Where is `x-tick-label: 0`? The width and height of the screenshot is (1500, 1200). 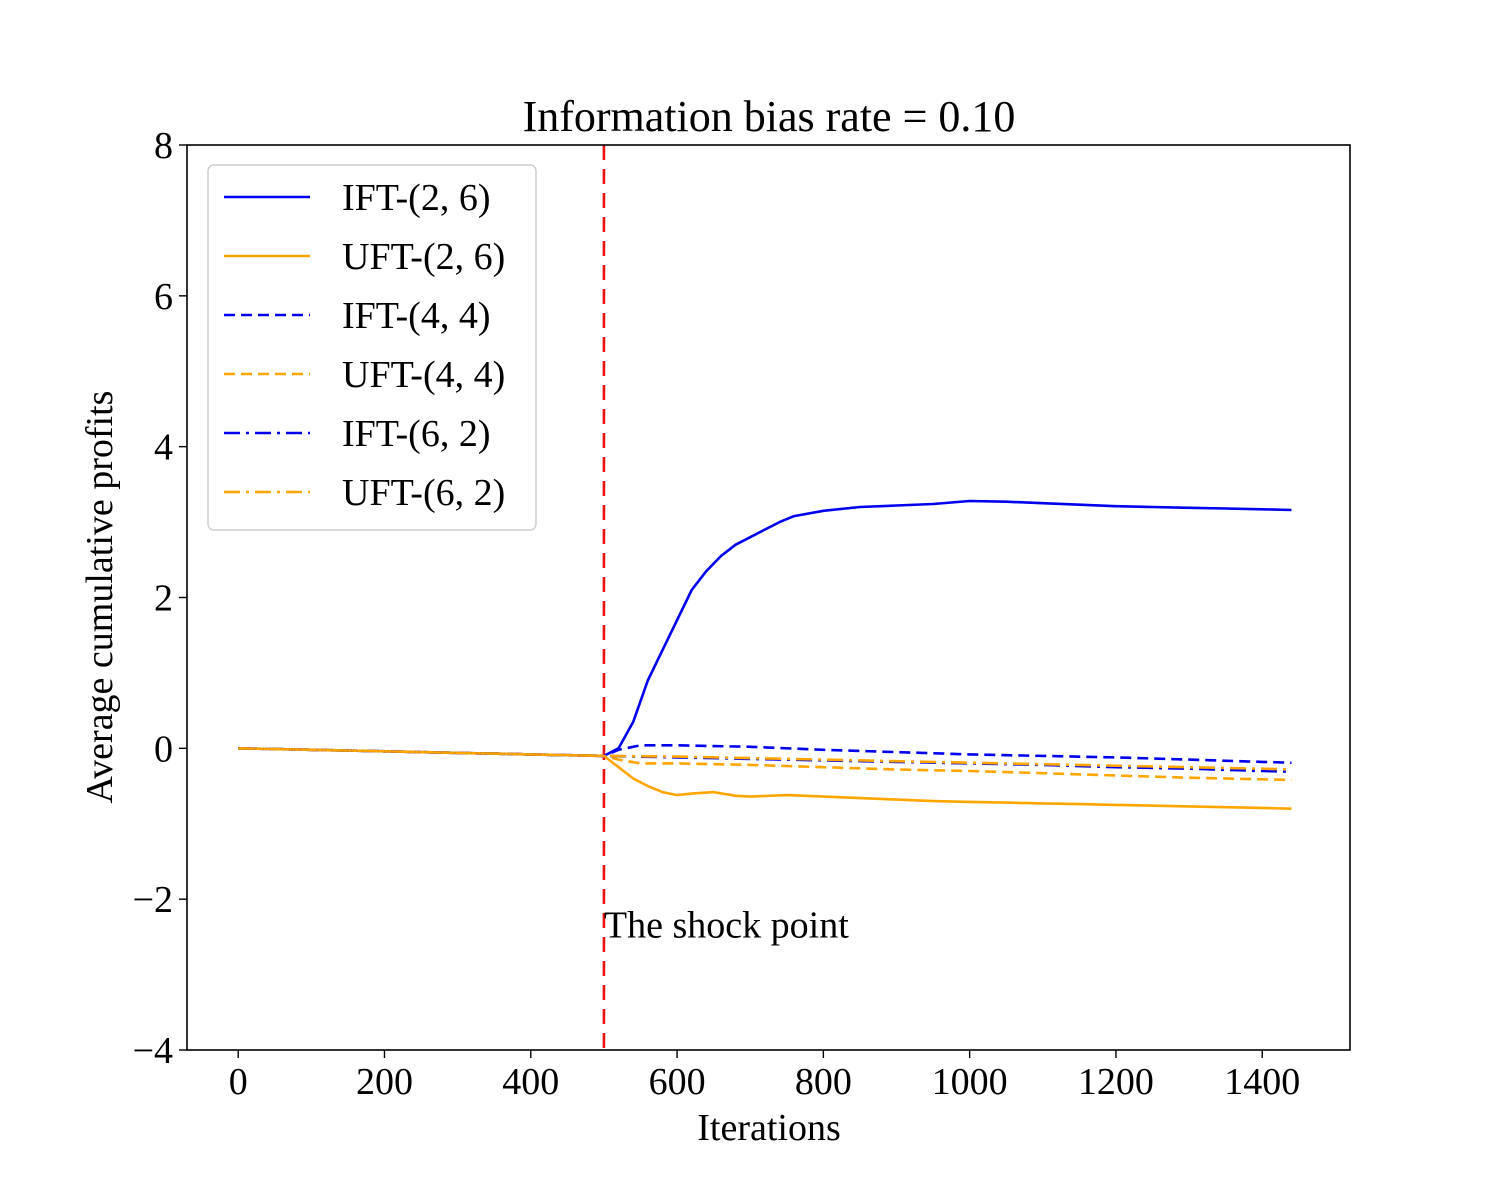
x-tick-label: 0 is located at coordinates (238, 1082).